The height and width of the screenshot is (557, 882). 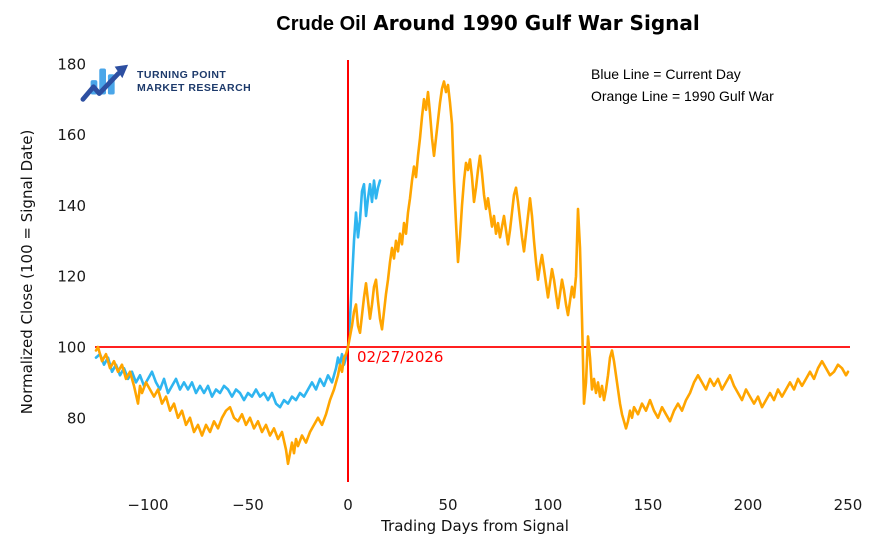 What do you see at coordinates (648, 505) in the screenshot?
I see `x-tick-label: 150` at bounding box center [648, 505].